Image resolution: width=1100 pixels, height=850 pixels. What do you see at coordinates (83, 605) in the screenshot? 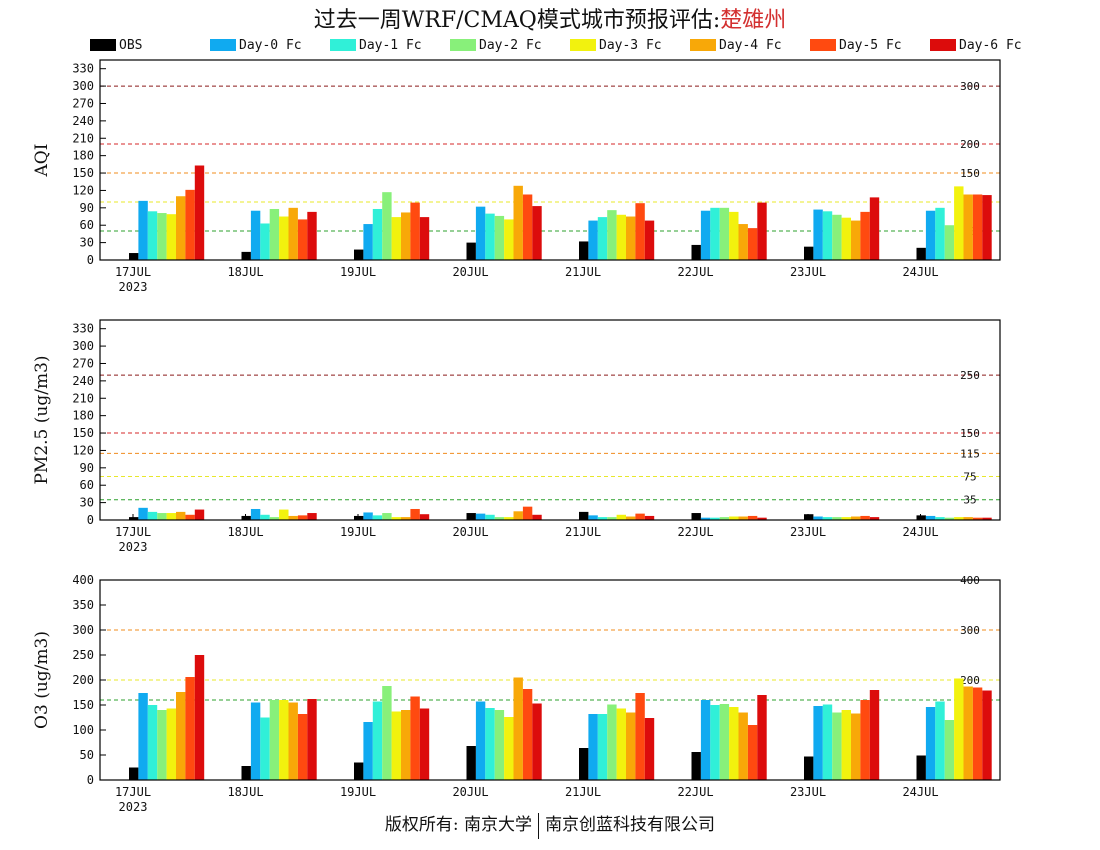
I see `y-tick-label: 350` at bounding box center [83, 605].